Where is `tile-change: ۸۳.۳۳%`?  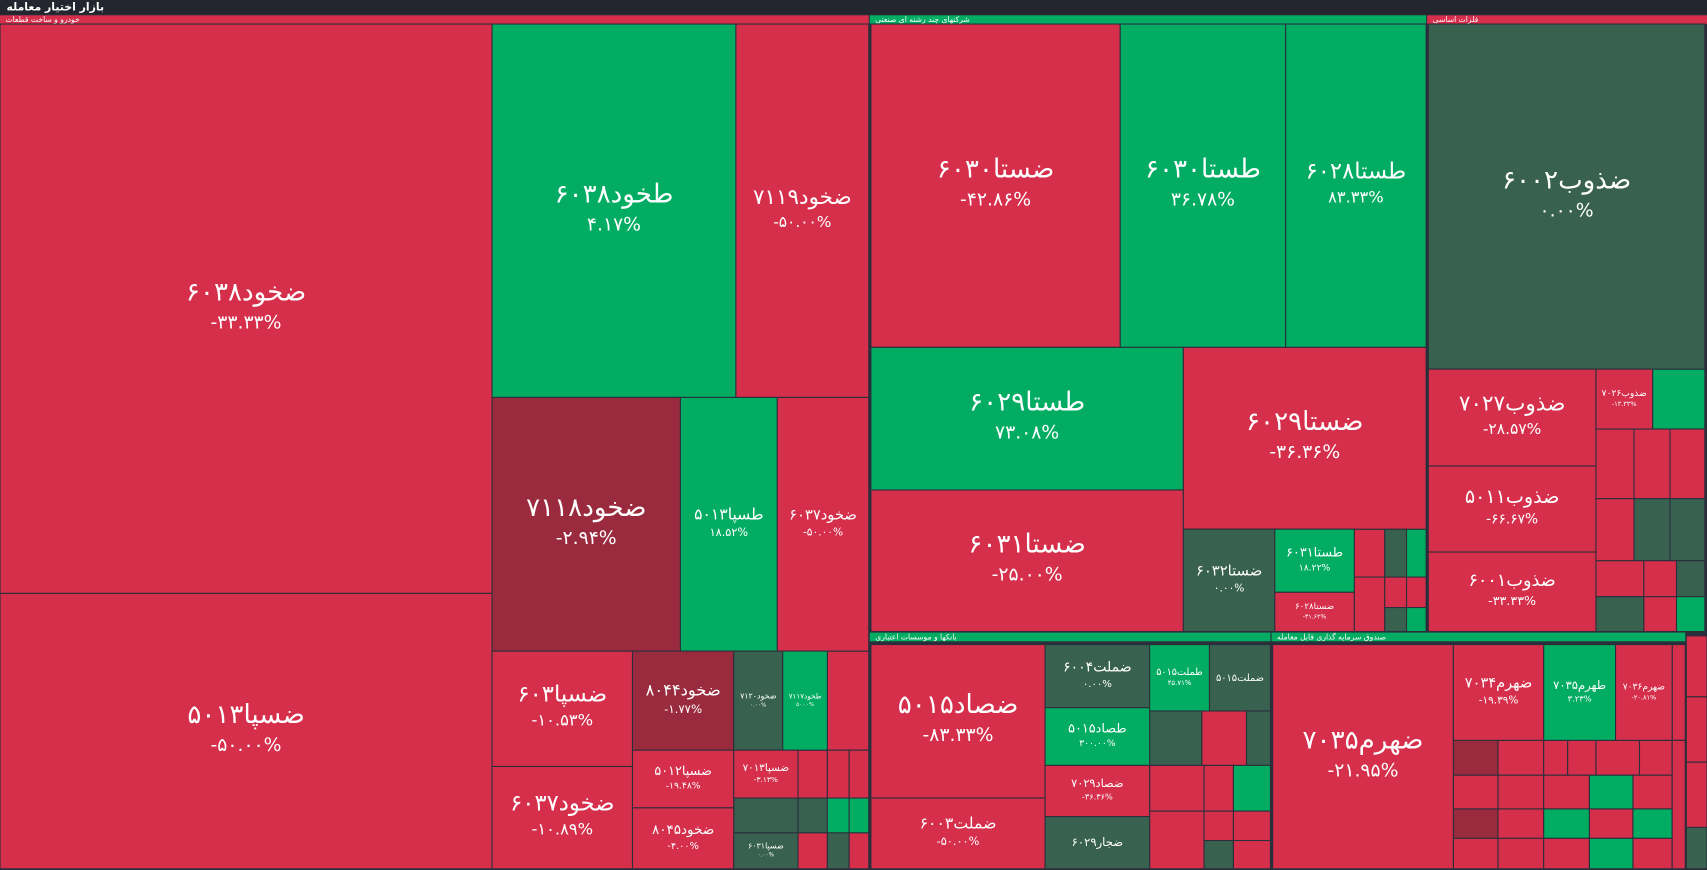
tile-change: ۸۳.۳۳% is located at coordinates (1356, 197).